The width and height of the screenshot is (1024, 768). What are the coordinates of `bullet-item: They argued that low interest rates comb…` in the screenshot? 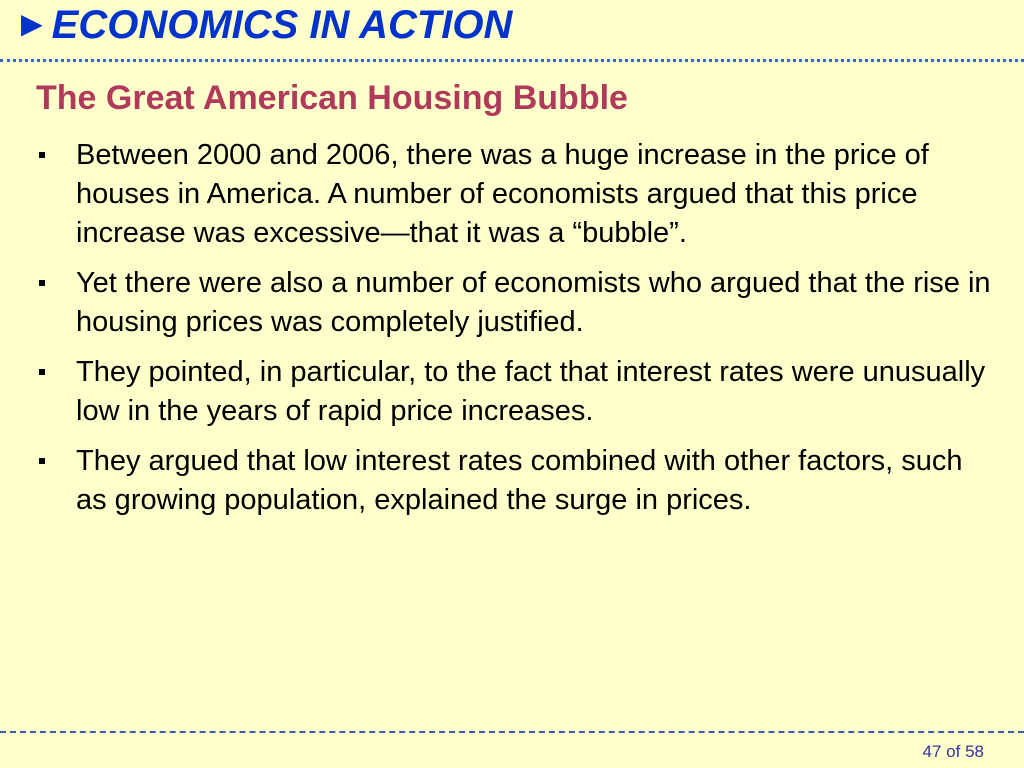 It's located at (516, 481).